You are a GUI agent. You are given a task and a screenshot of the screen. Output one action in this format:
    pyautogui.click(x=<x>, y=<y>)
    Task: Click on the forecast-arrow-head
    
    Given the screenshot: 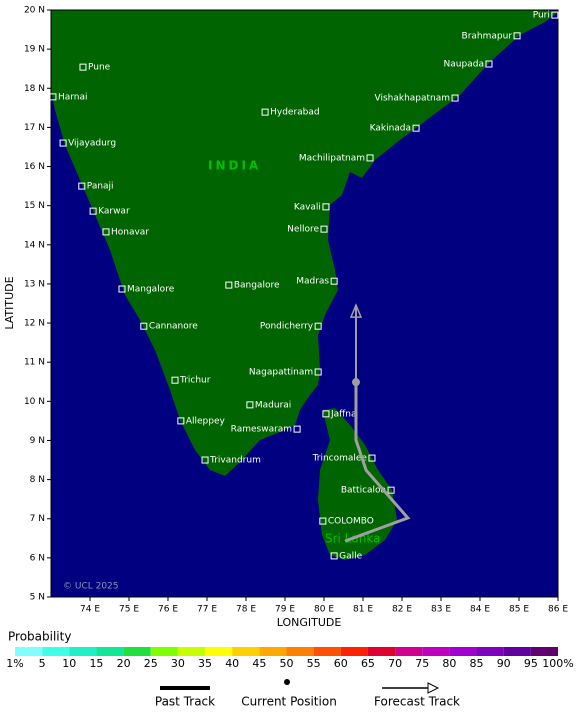 What is the action you would take?
    pyautogui.click(x=356, y=310)
    